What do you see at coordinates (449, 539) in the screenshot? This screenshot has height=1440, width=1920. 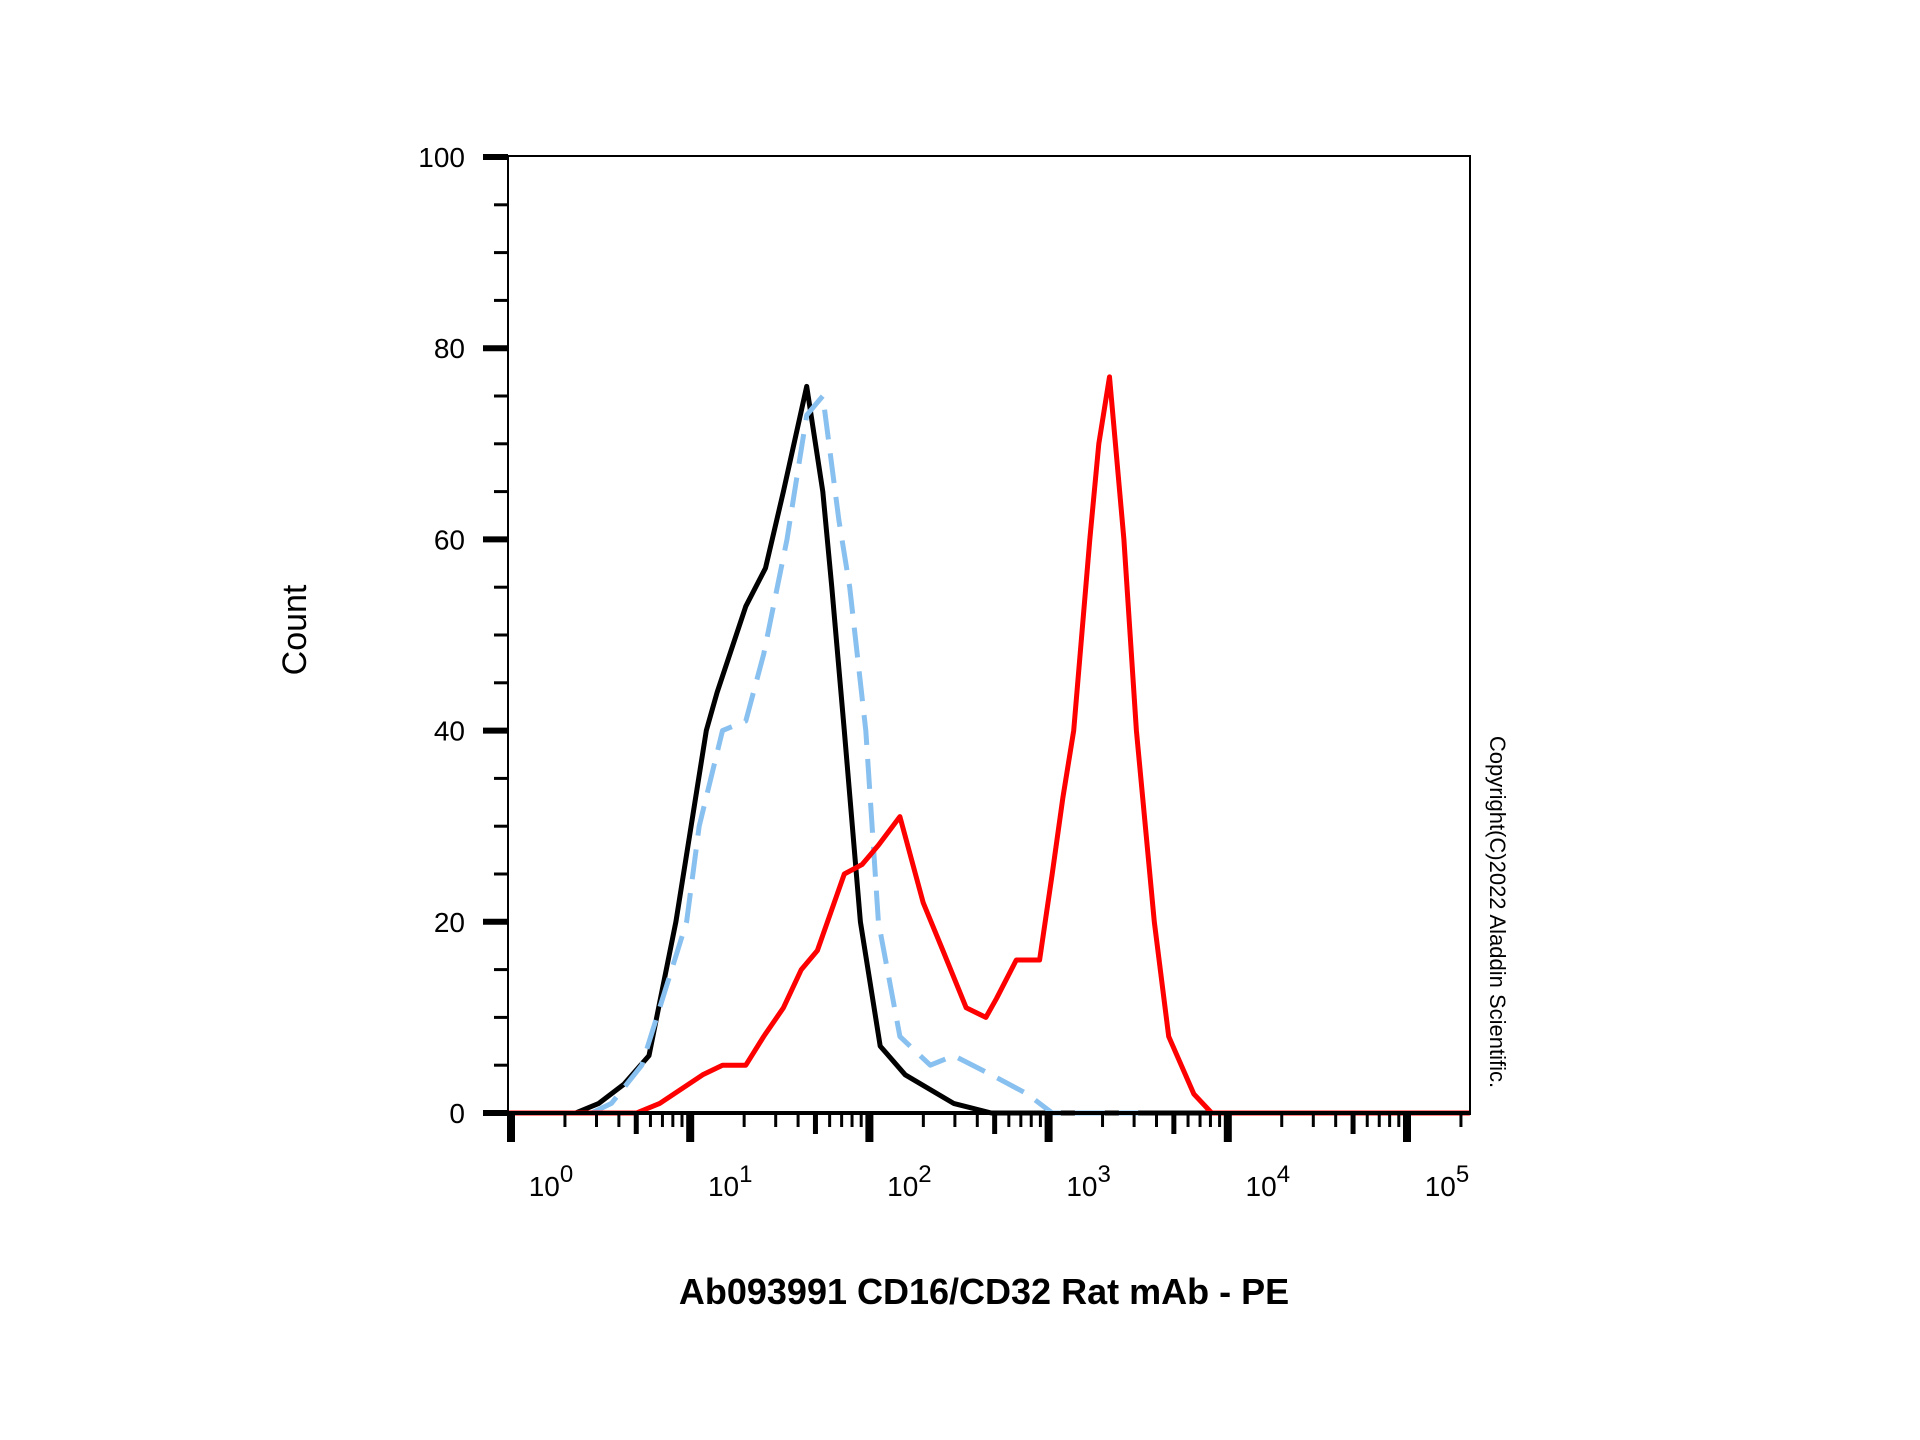 I see `y-tick-label: 60` at bounding box center [449, 539].